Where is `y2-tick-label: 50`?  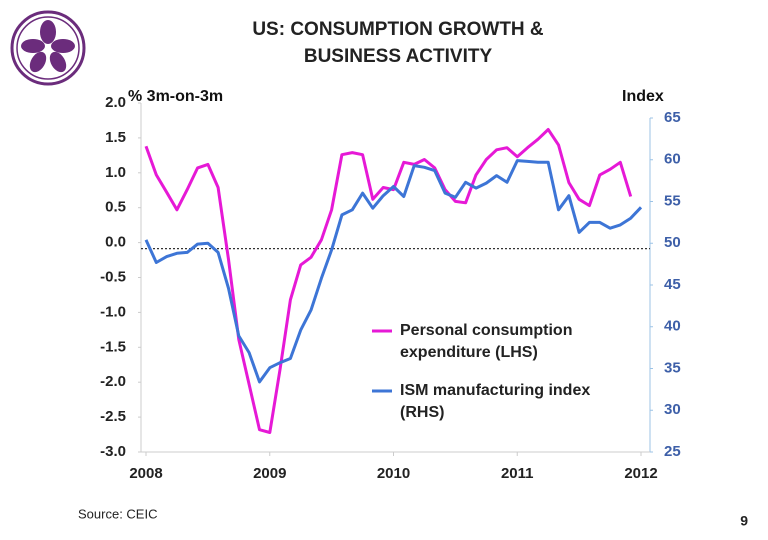 y2-tick-label: 50 is located at coordinates (672, 242).